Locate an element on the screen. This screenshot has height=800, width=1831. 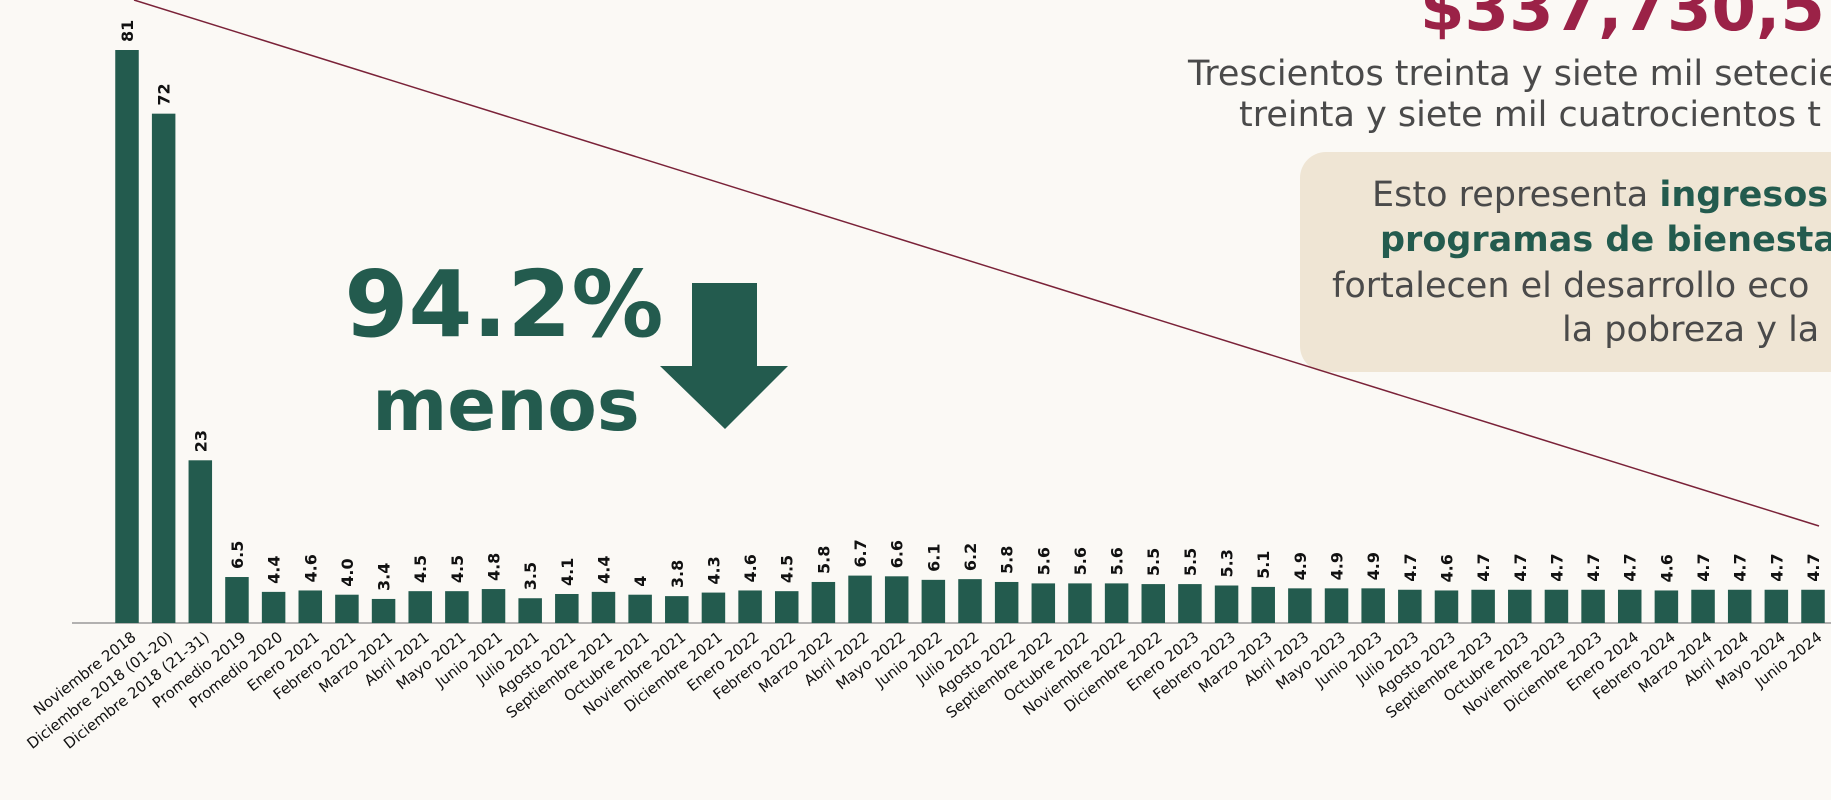
value-label: 23 is located at coordinates (200, 441).